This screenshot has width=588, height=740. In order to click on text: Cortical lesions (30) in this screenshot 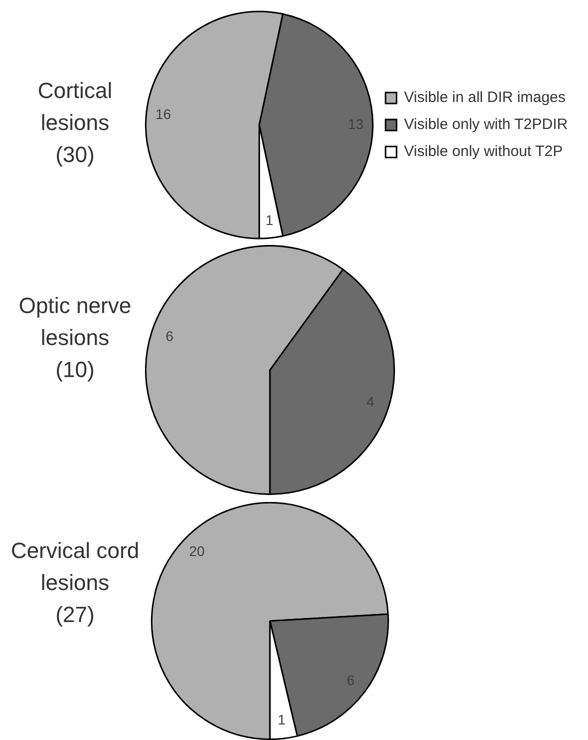, I will do `click(75, 123)`.